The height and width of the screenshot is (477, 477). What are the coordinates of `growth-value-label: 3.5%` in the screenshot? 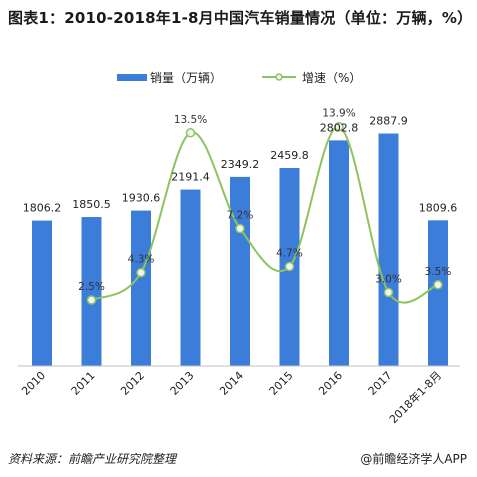 It's located at (438, 272).